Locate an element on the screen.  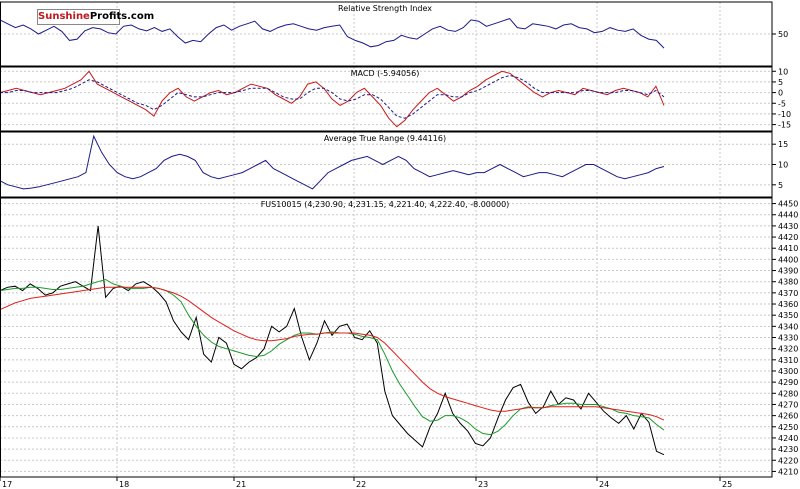
y-tick-label: 4300 is located at coordinates (788, 371).